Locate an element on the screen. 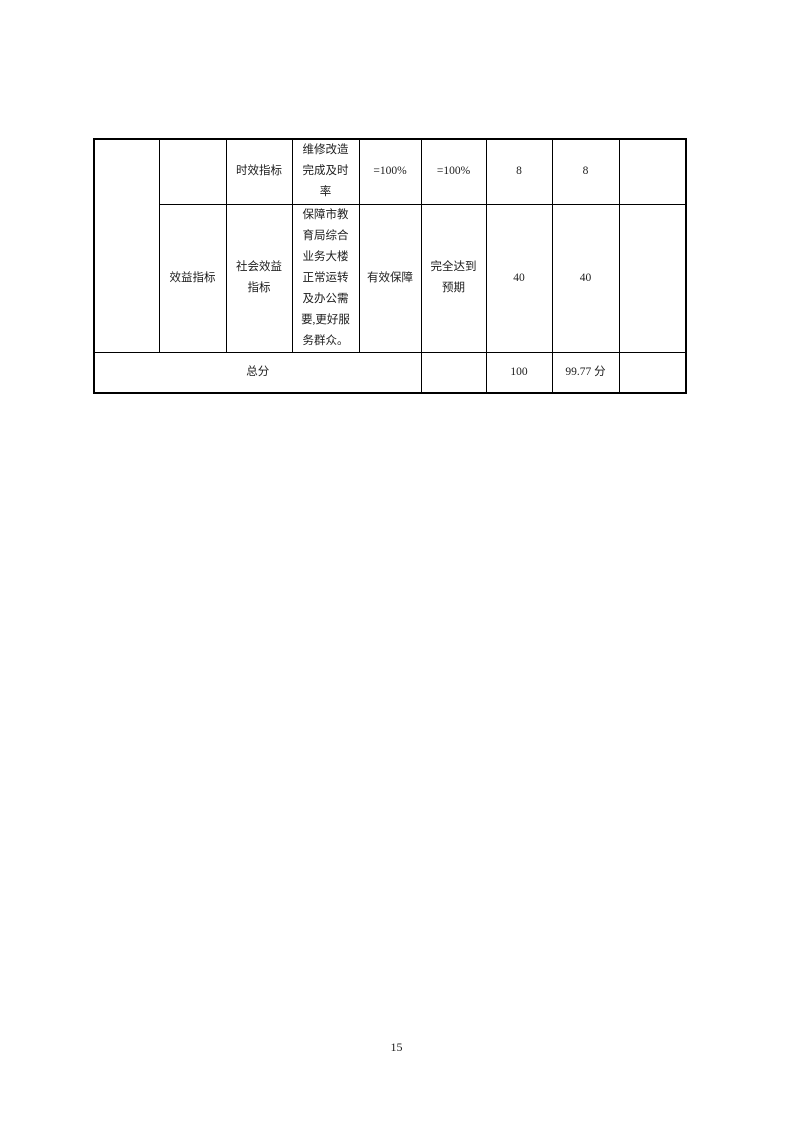 This screenshot has height=1122, width=793. indicator-name-text: 维修改造完成及时率 is located at coordinates (325, 171).